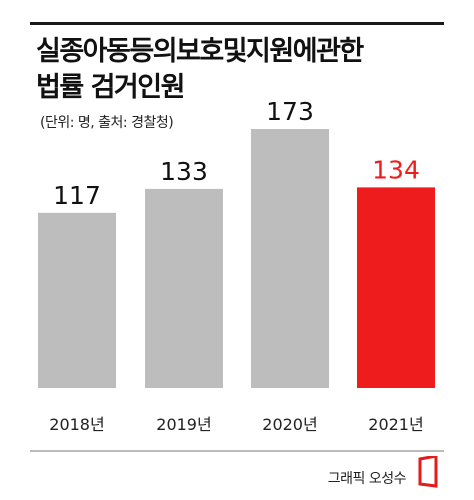 This screenshot has height=500, width=474. I want to click on category-label: 2019년, so click(183, 424).